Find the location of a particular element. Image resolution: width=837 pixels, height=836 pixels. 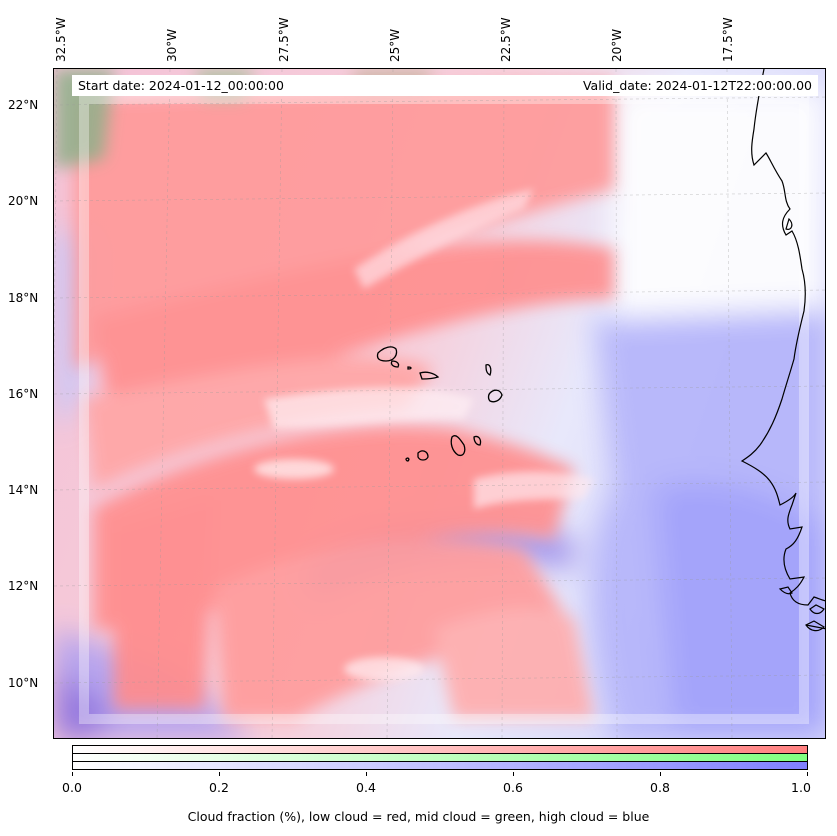

lon-label-30w: 30°W is located at coordinates (172, 45).